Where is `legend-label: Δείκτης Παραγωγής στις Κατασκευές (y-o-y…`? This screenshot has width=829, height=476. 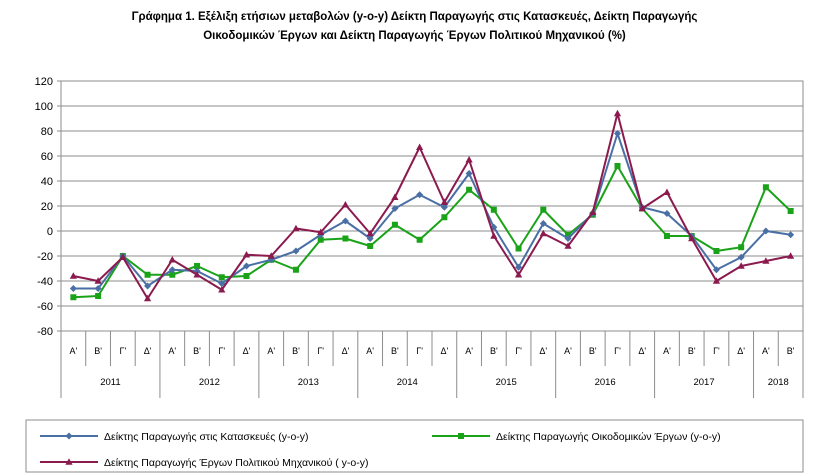
legend-label: Δείκτης Παραγωγής στις Κατασκευές (y-o-y… is located at coordinates (206, 437).